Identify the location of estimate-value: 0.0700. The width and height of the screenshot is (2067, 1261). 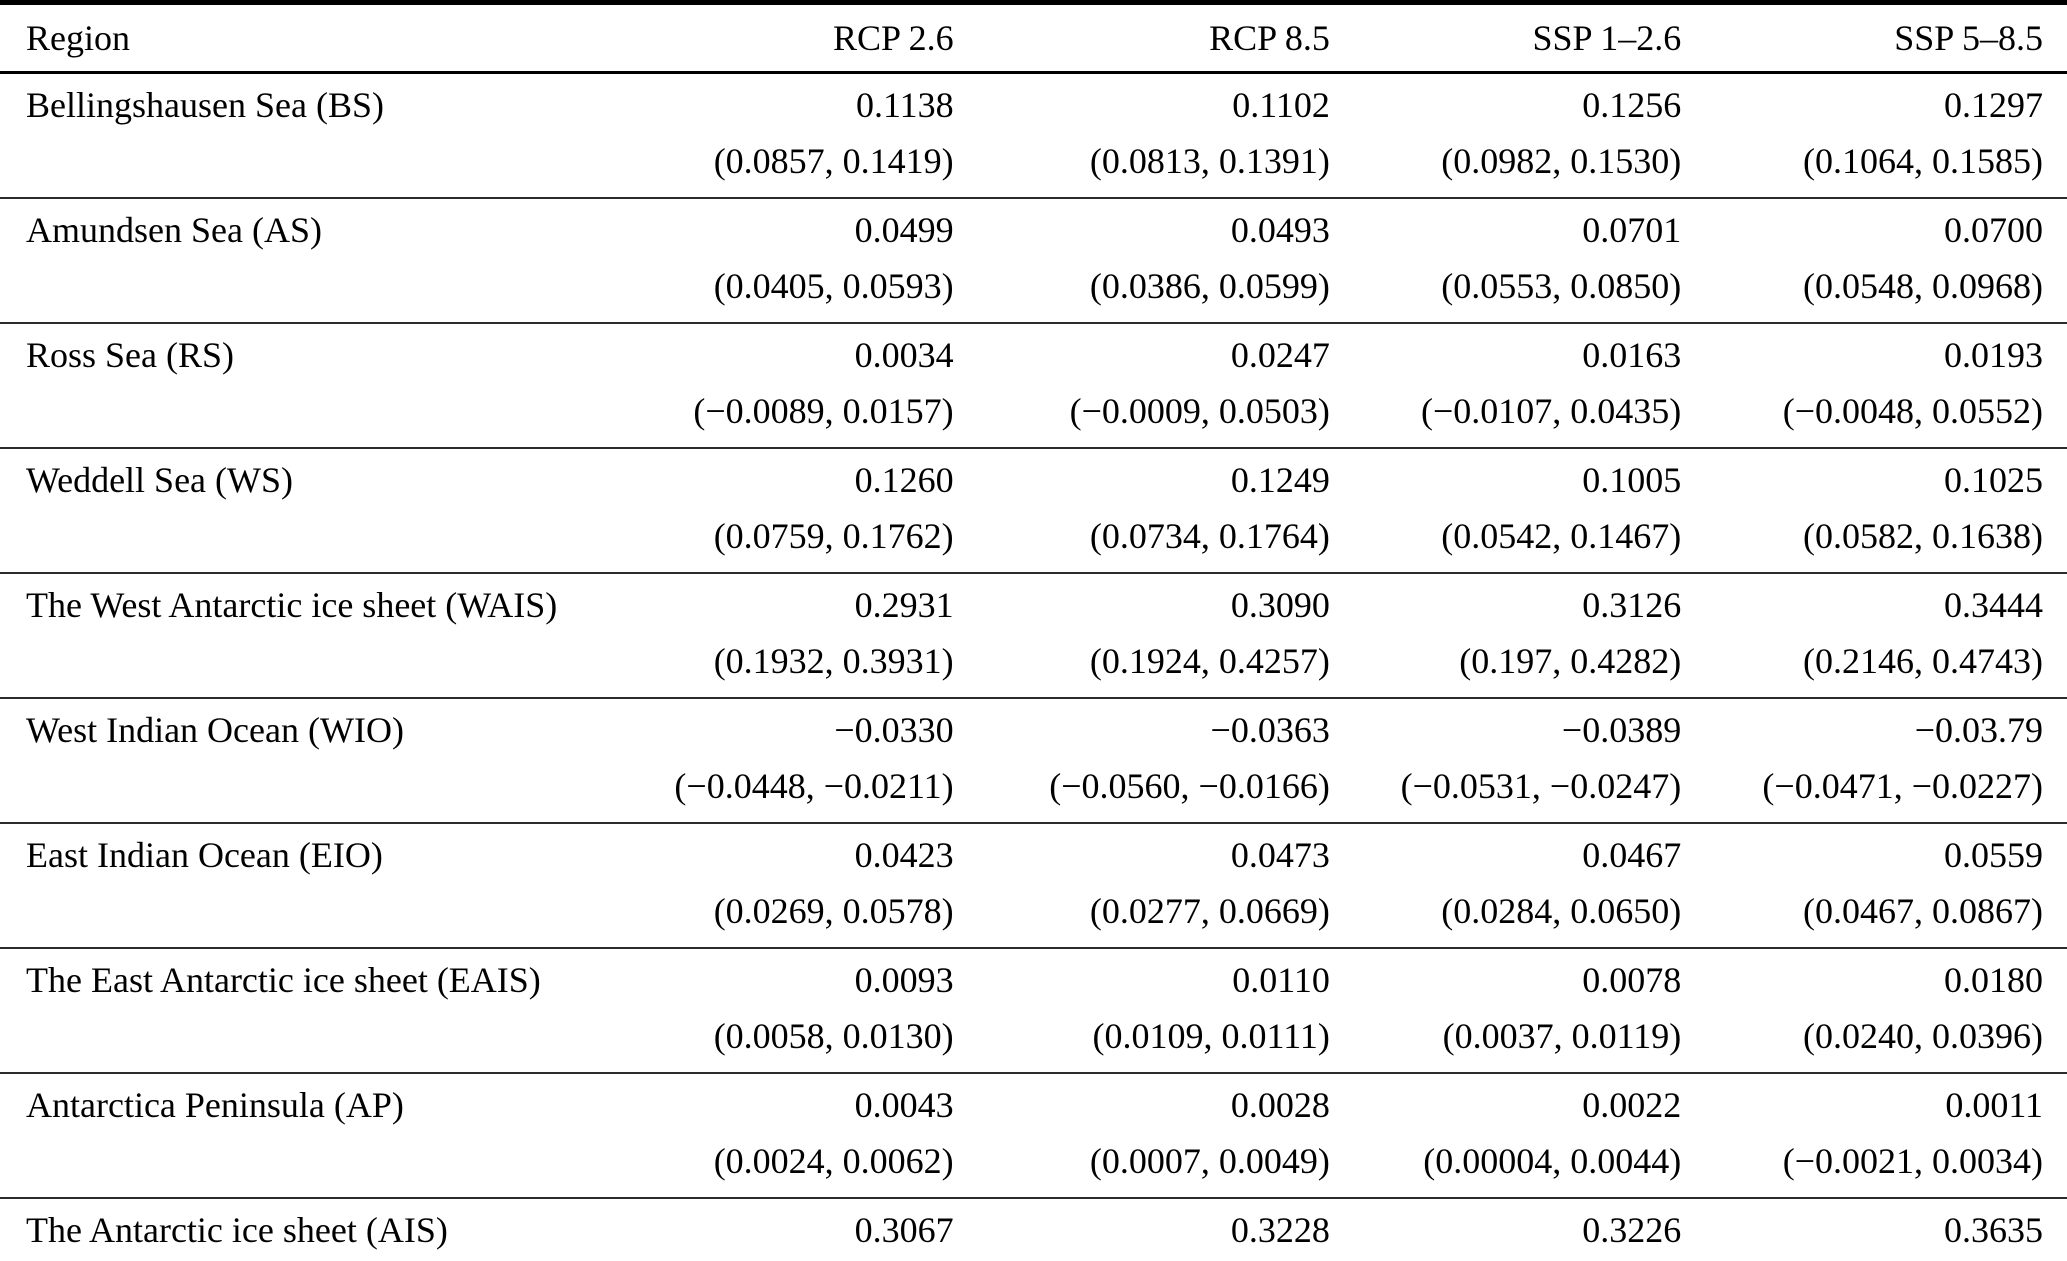
(1993, 230).